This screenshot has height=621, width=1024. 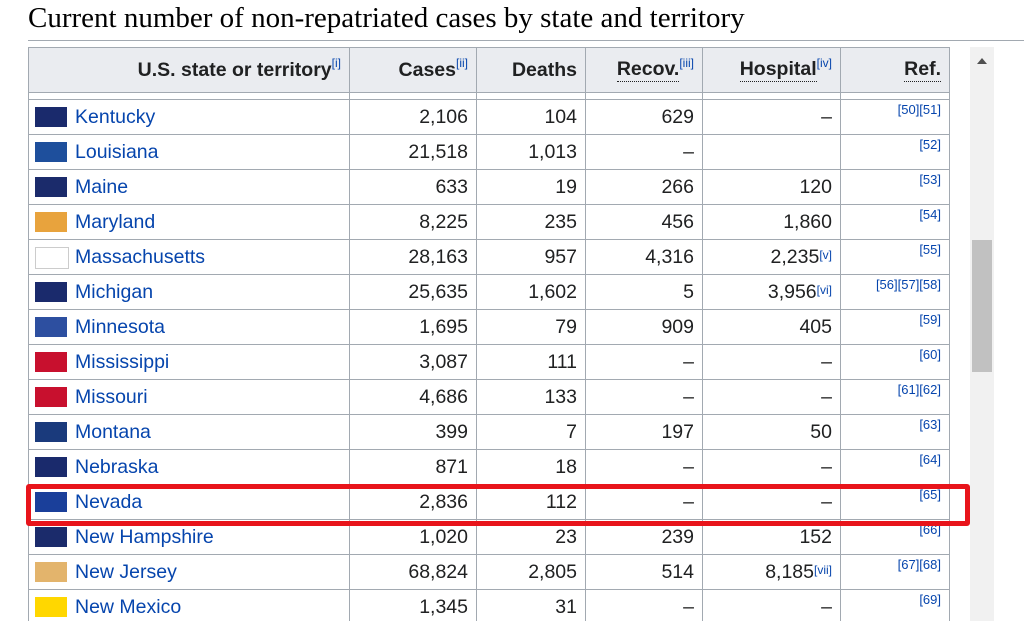 What do you see at coordinates (443, 501) in the screenshot?
I see `cell-value: 2,836` at bounding box center [443, 501].